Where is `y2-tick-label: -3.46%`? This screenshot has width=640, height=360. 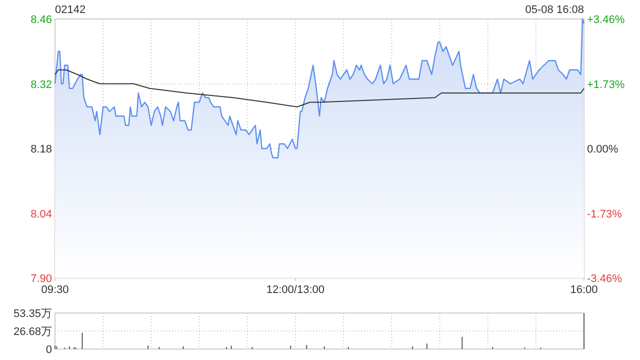 y2-tick-label: -3.46% is located at coordinates (604, 279).